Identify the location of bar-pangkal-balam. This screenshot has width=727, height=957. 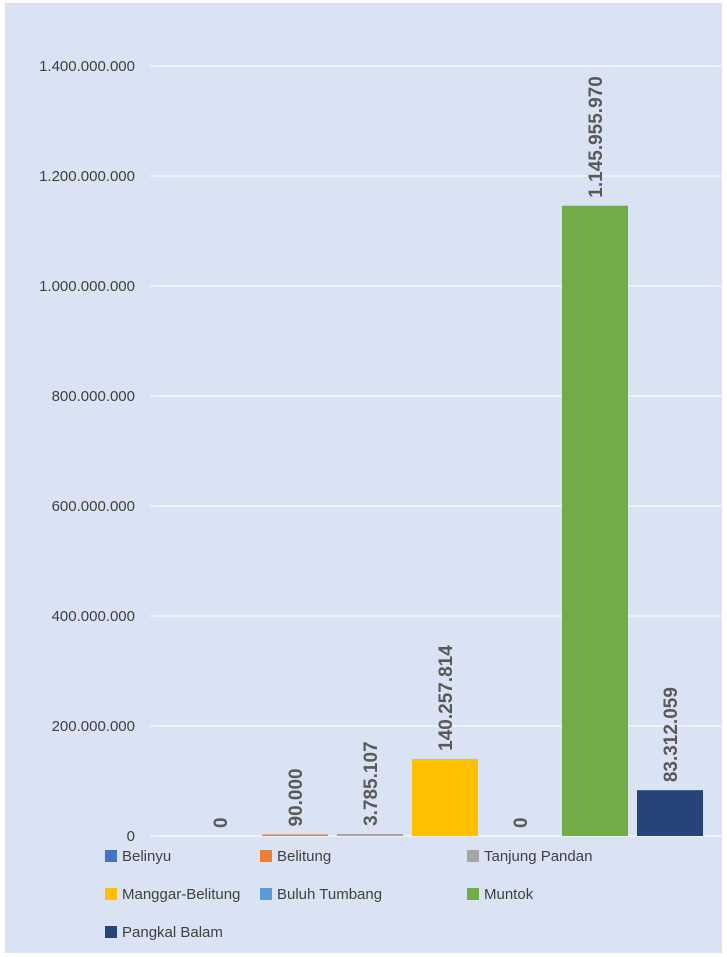
(670, 813).